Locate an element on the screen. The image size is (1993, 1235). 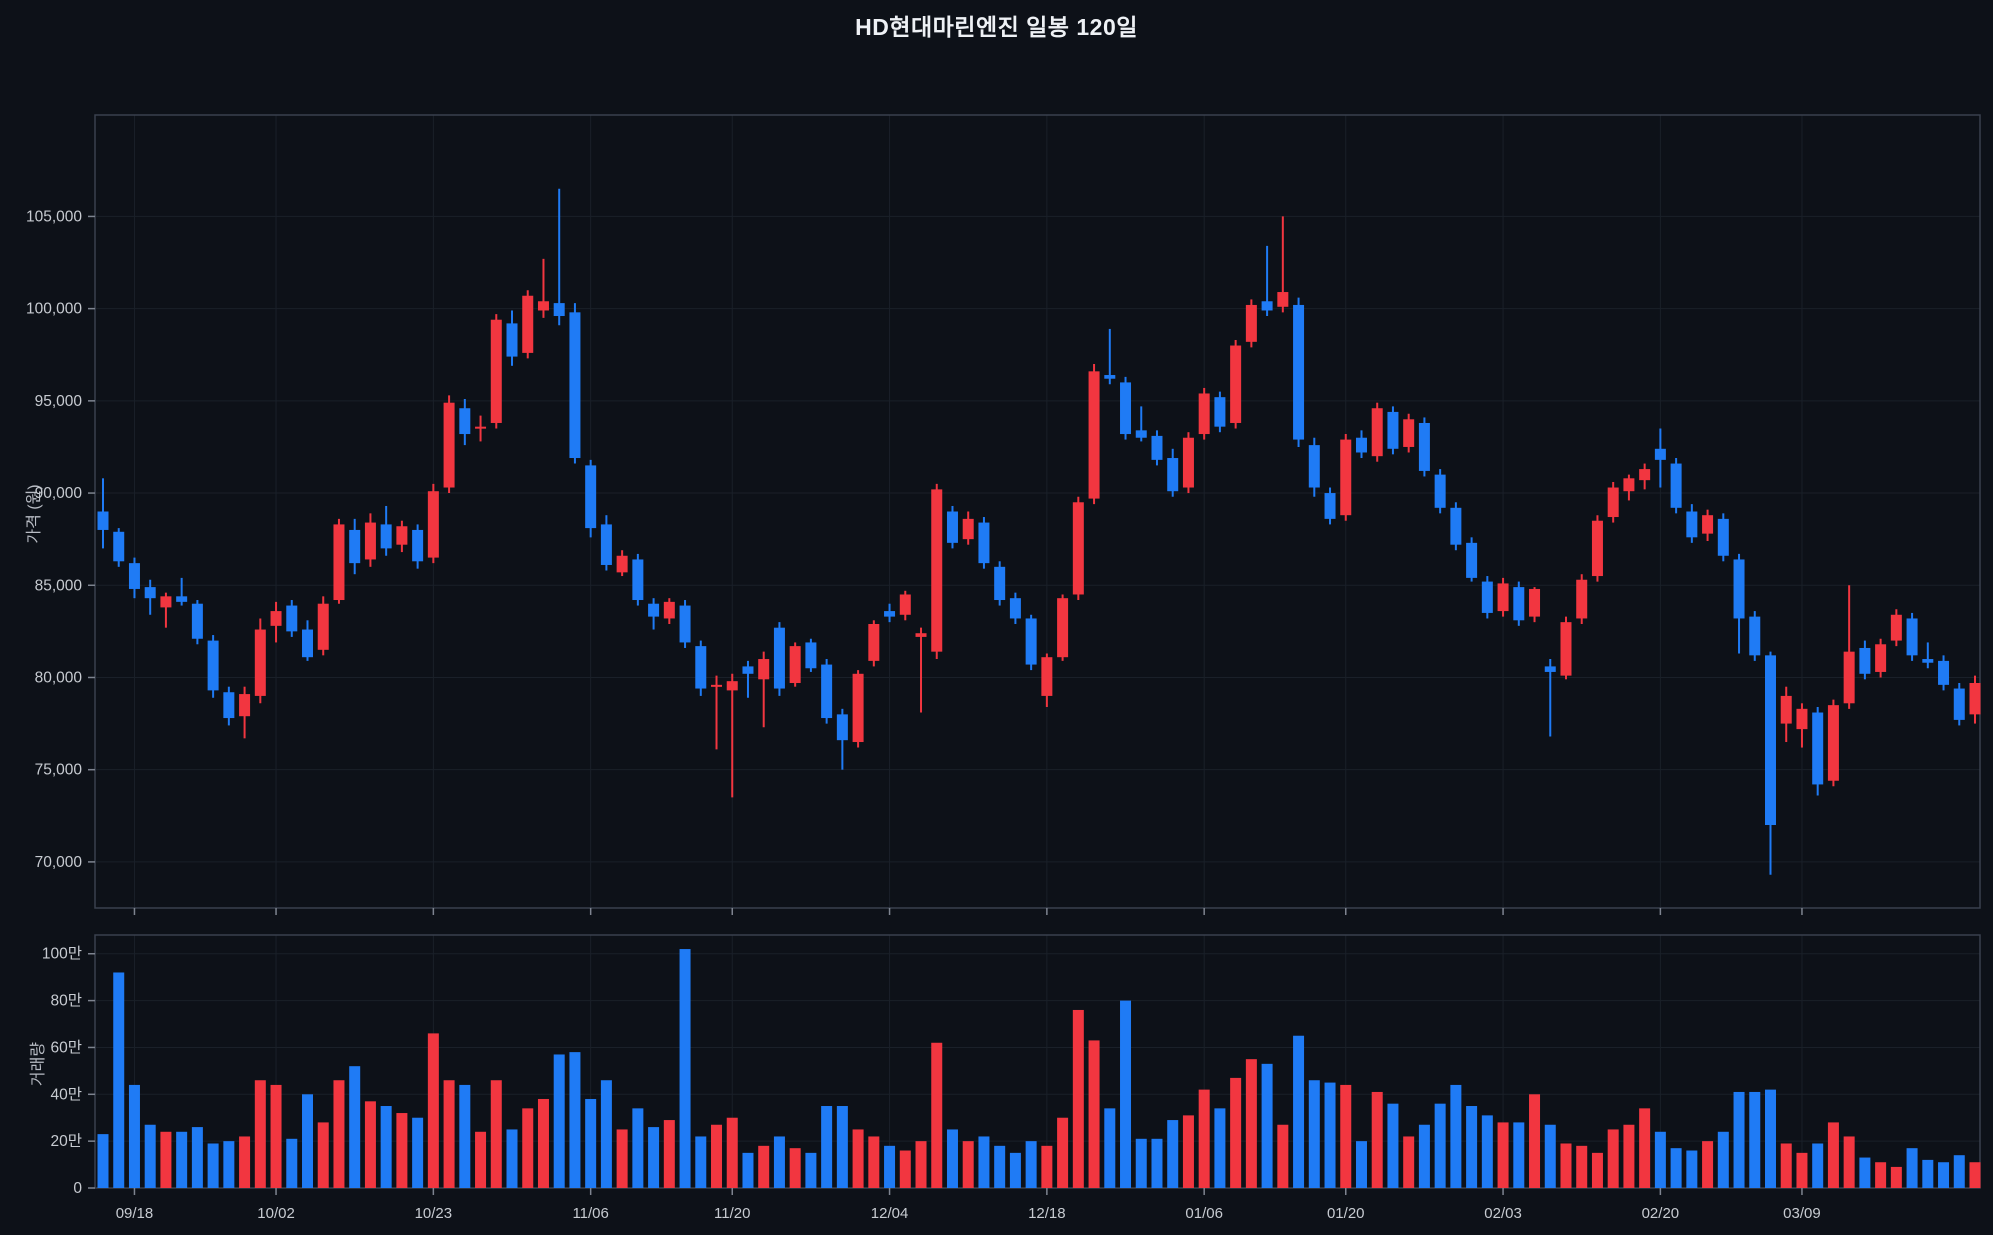
price-tick-label: 80,000 is located at coordinates (59, 677).